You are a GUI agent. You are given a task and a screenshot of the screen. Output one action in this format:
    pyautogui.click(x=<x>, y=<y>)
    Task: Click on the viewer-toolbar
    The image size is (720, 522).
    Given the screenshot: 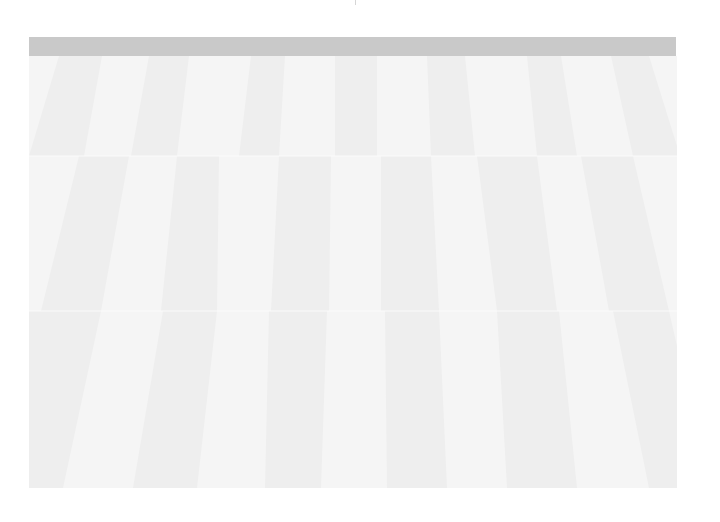 What is the action you would take?
    pyautogui.click(x=352, y=46)
    